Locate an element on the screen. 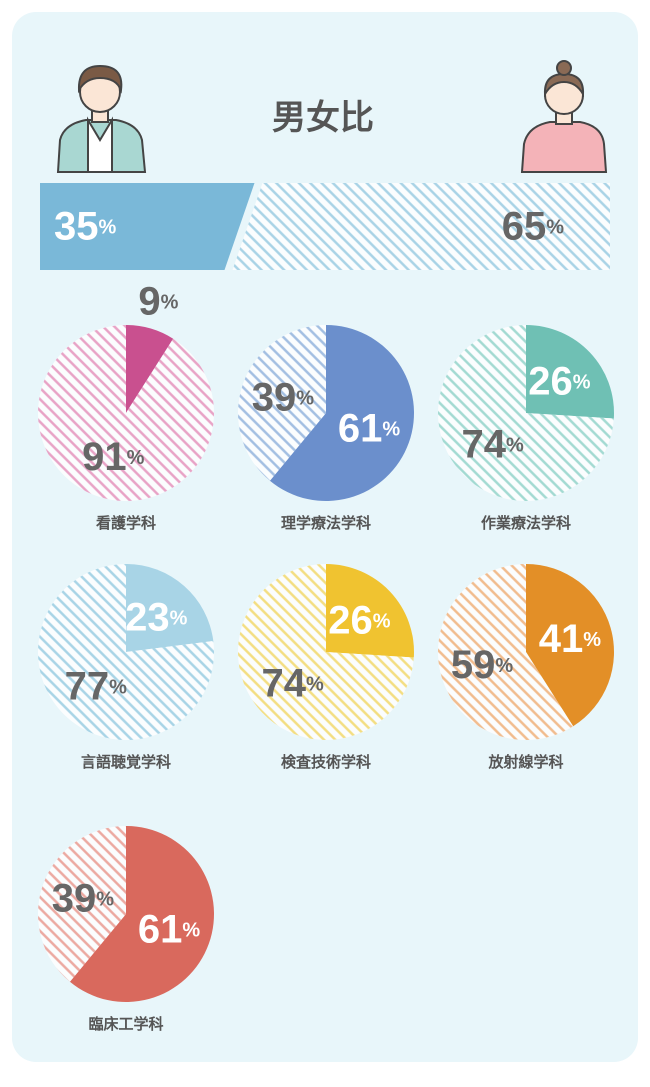  pie-title: 作業療法学科 is located at coordinates (526, 523).